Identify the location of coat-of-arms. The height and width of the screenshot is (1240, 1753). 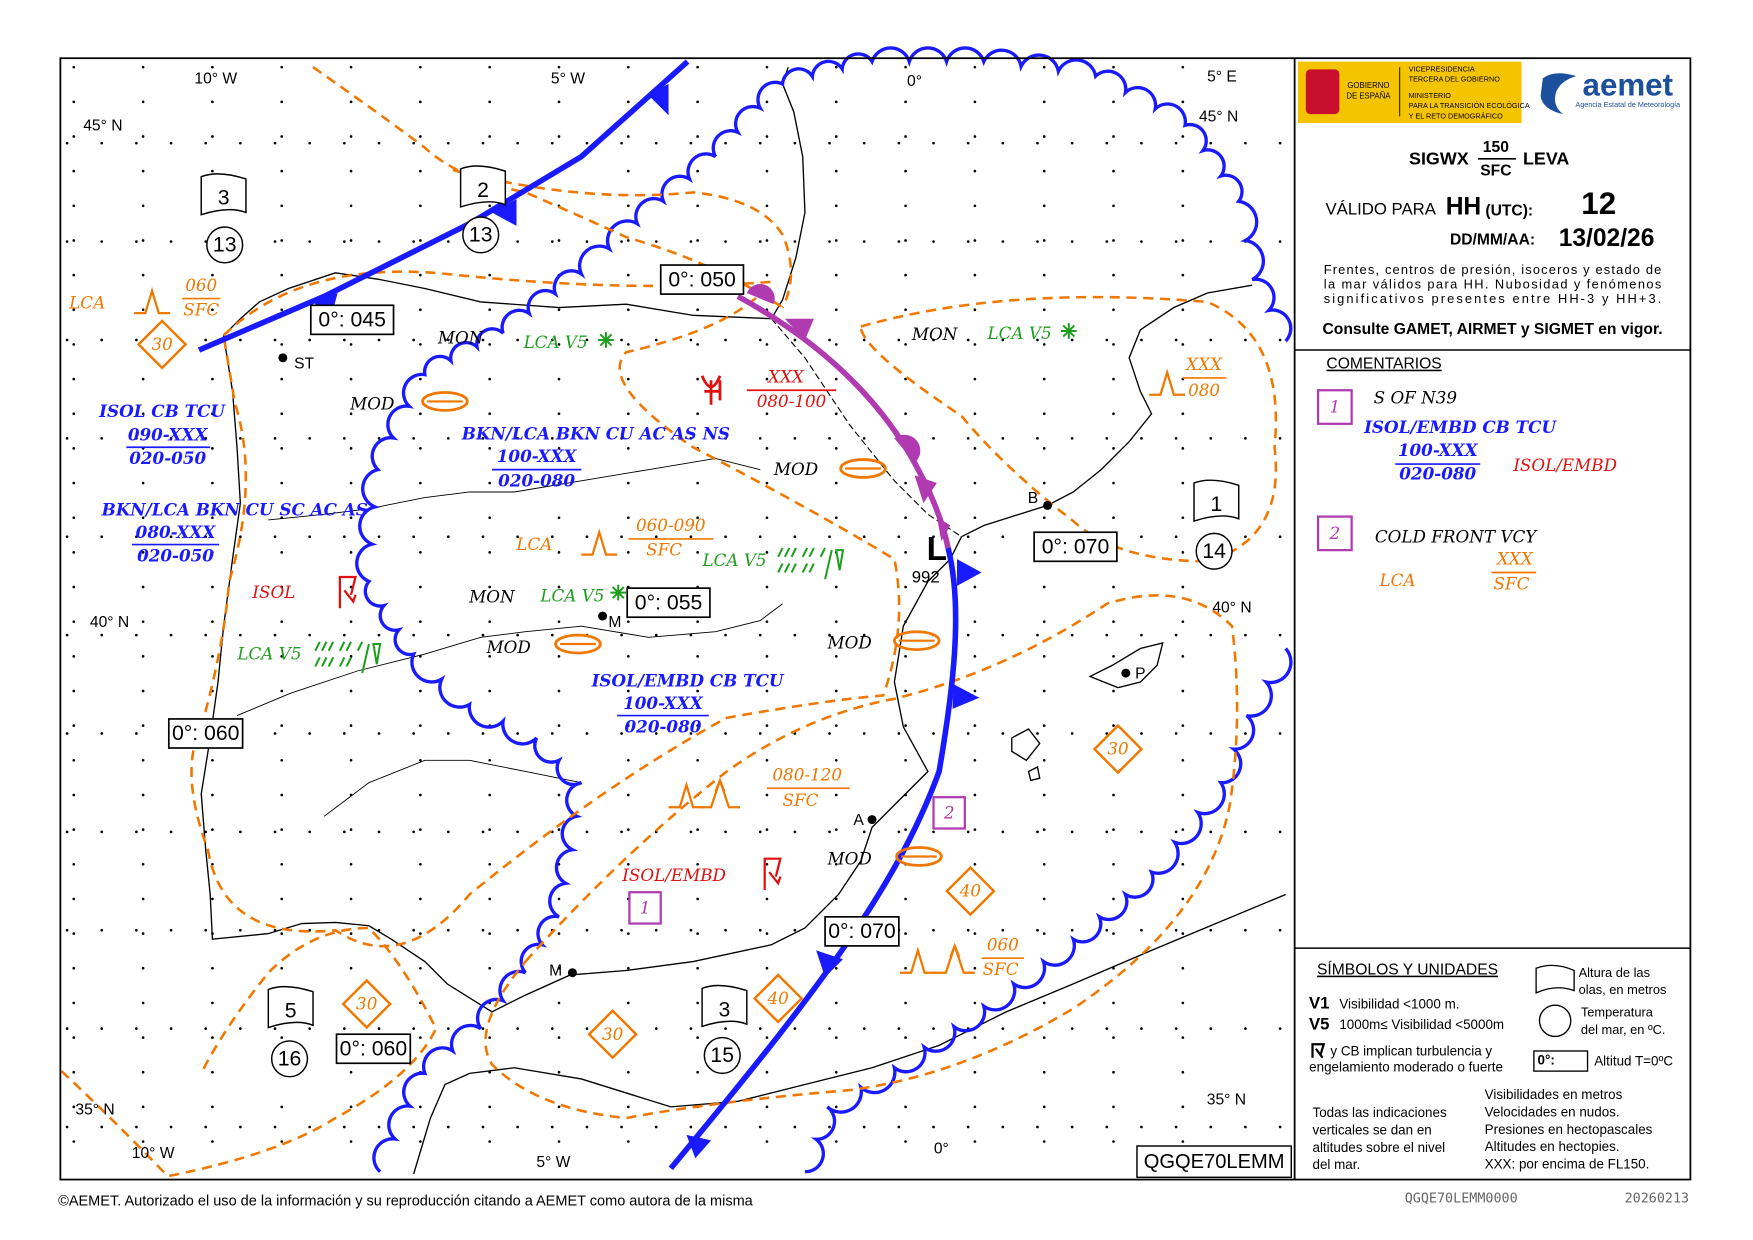
(1322, 92).